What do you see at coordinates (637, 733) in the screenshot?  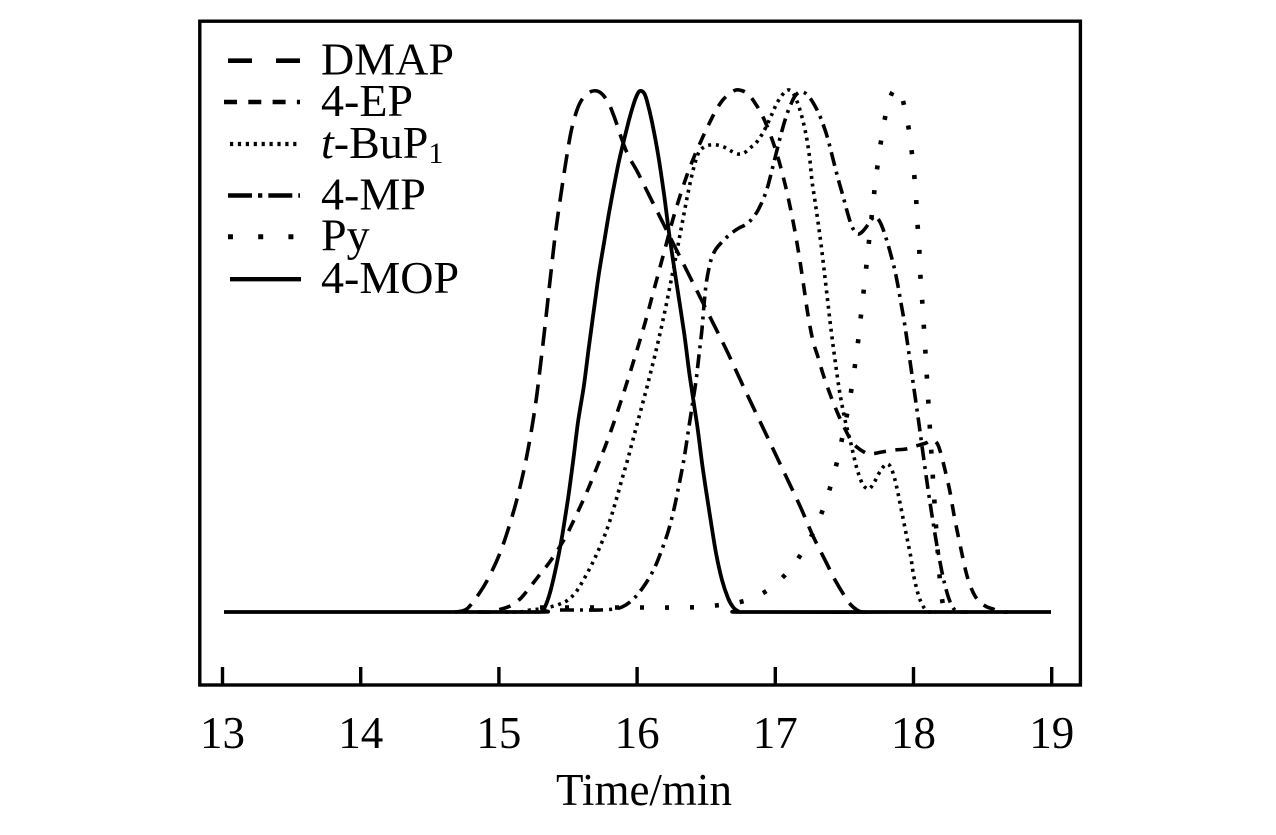 I see `svg-text: 16` at bounding box center [637, 733].